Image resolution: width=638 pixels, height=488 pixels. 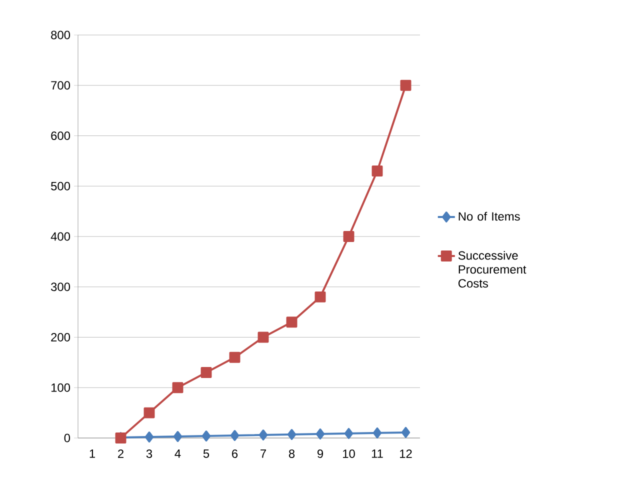 What do you see at coordinates (60, 136) in the screenshot?
I see `y-tick-label: 600` at bounding box center [60, 136].